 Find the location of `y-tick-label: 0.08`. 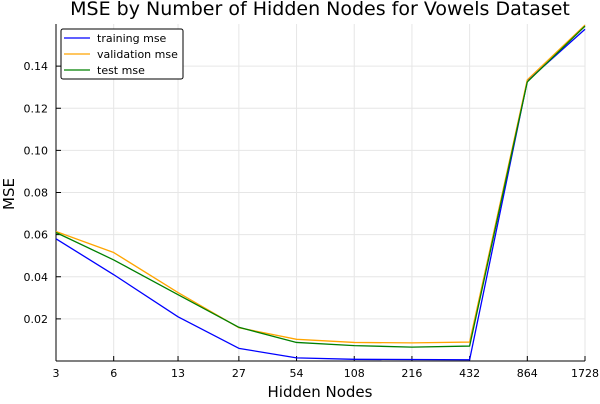

y-tick-label: 0.08 is located at coordinates (36, 193).